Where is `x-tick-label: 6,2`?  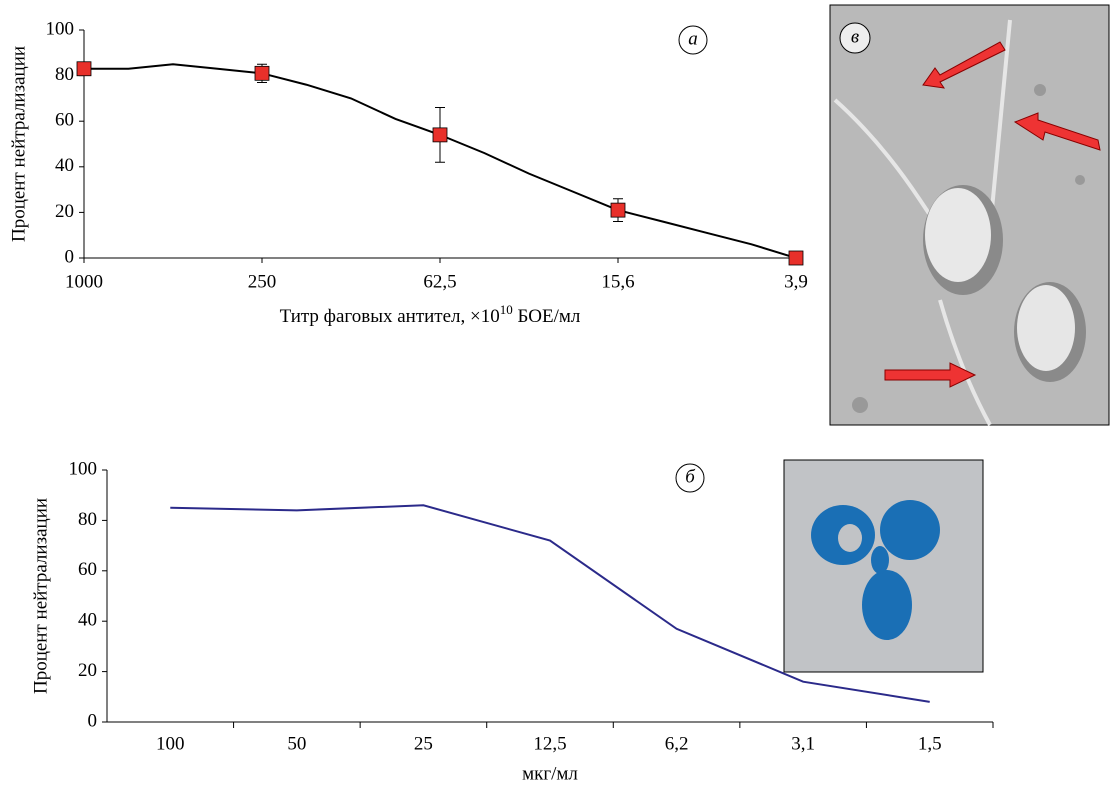 x-tick-label: 6,2 is located at coordinates (677, 743).